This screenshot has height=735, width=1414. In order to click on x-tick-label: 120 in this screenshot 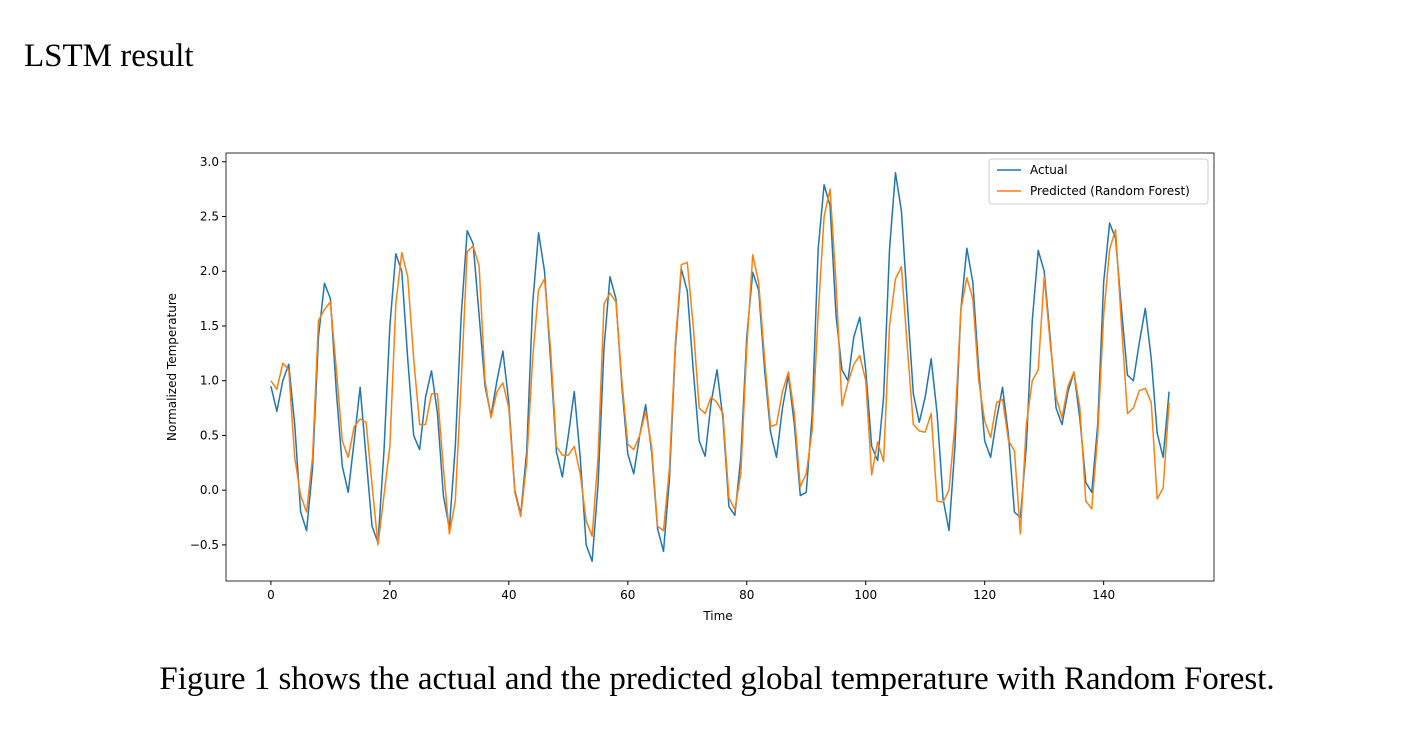, I will do `click(984, 595)`.